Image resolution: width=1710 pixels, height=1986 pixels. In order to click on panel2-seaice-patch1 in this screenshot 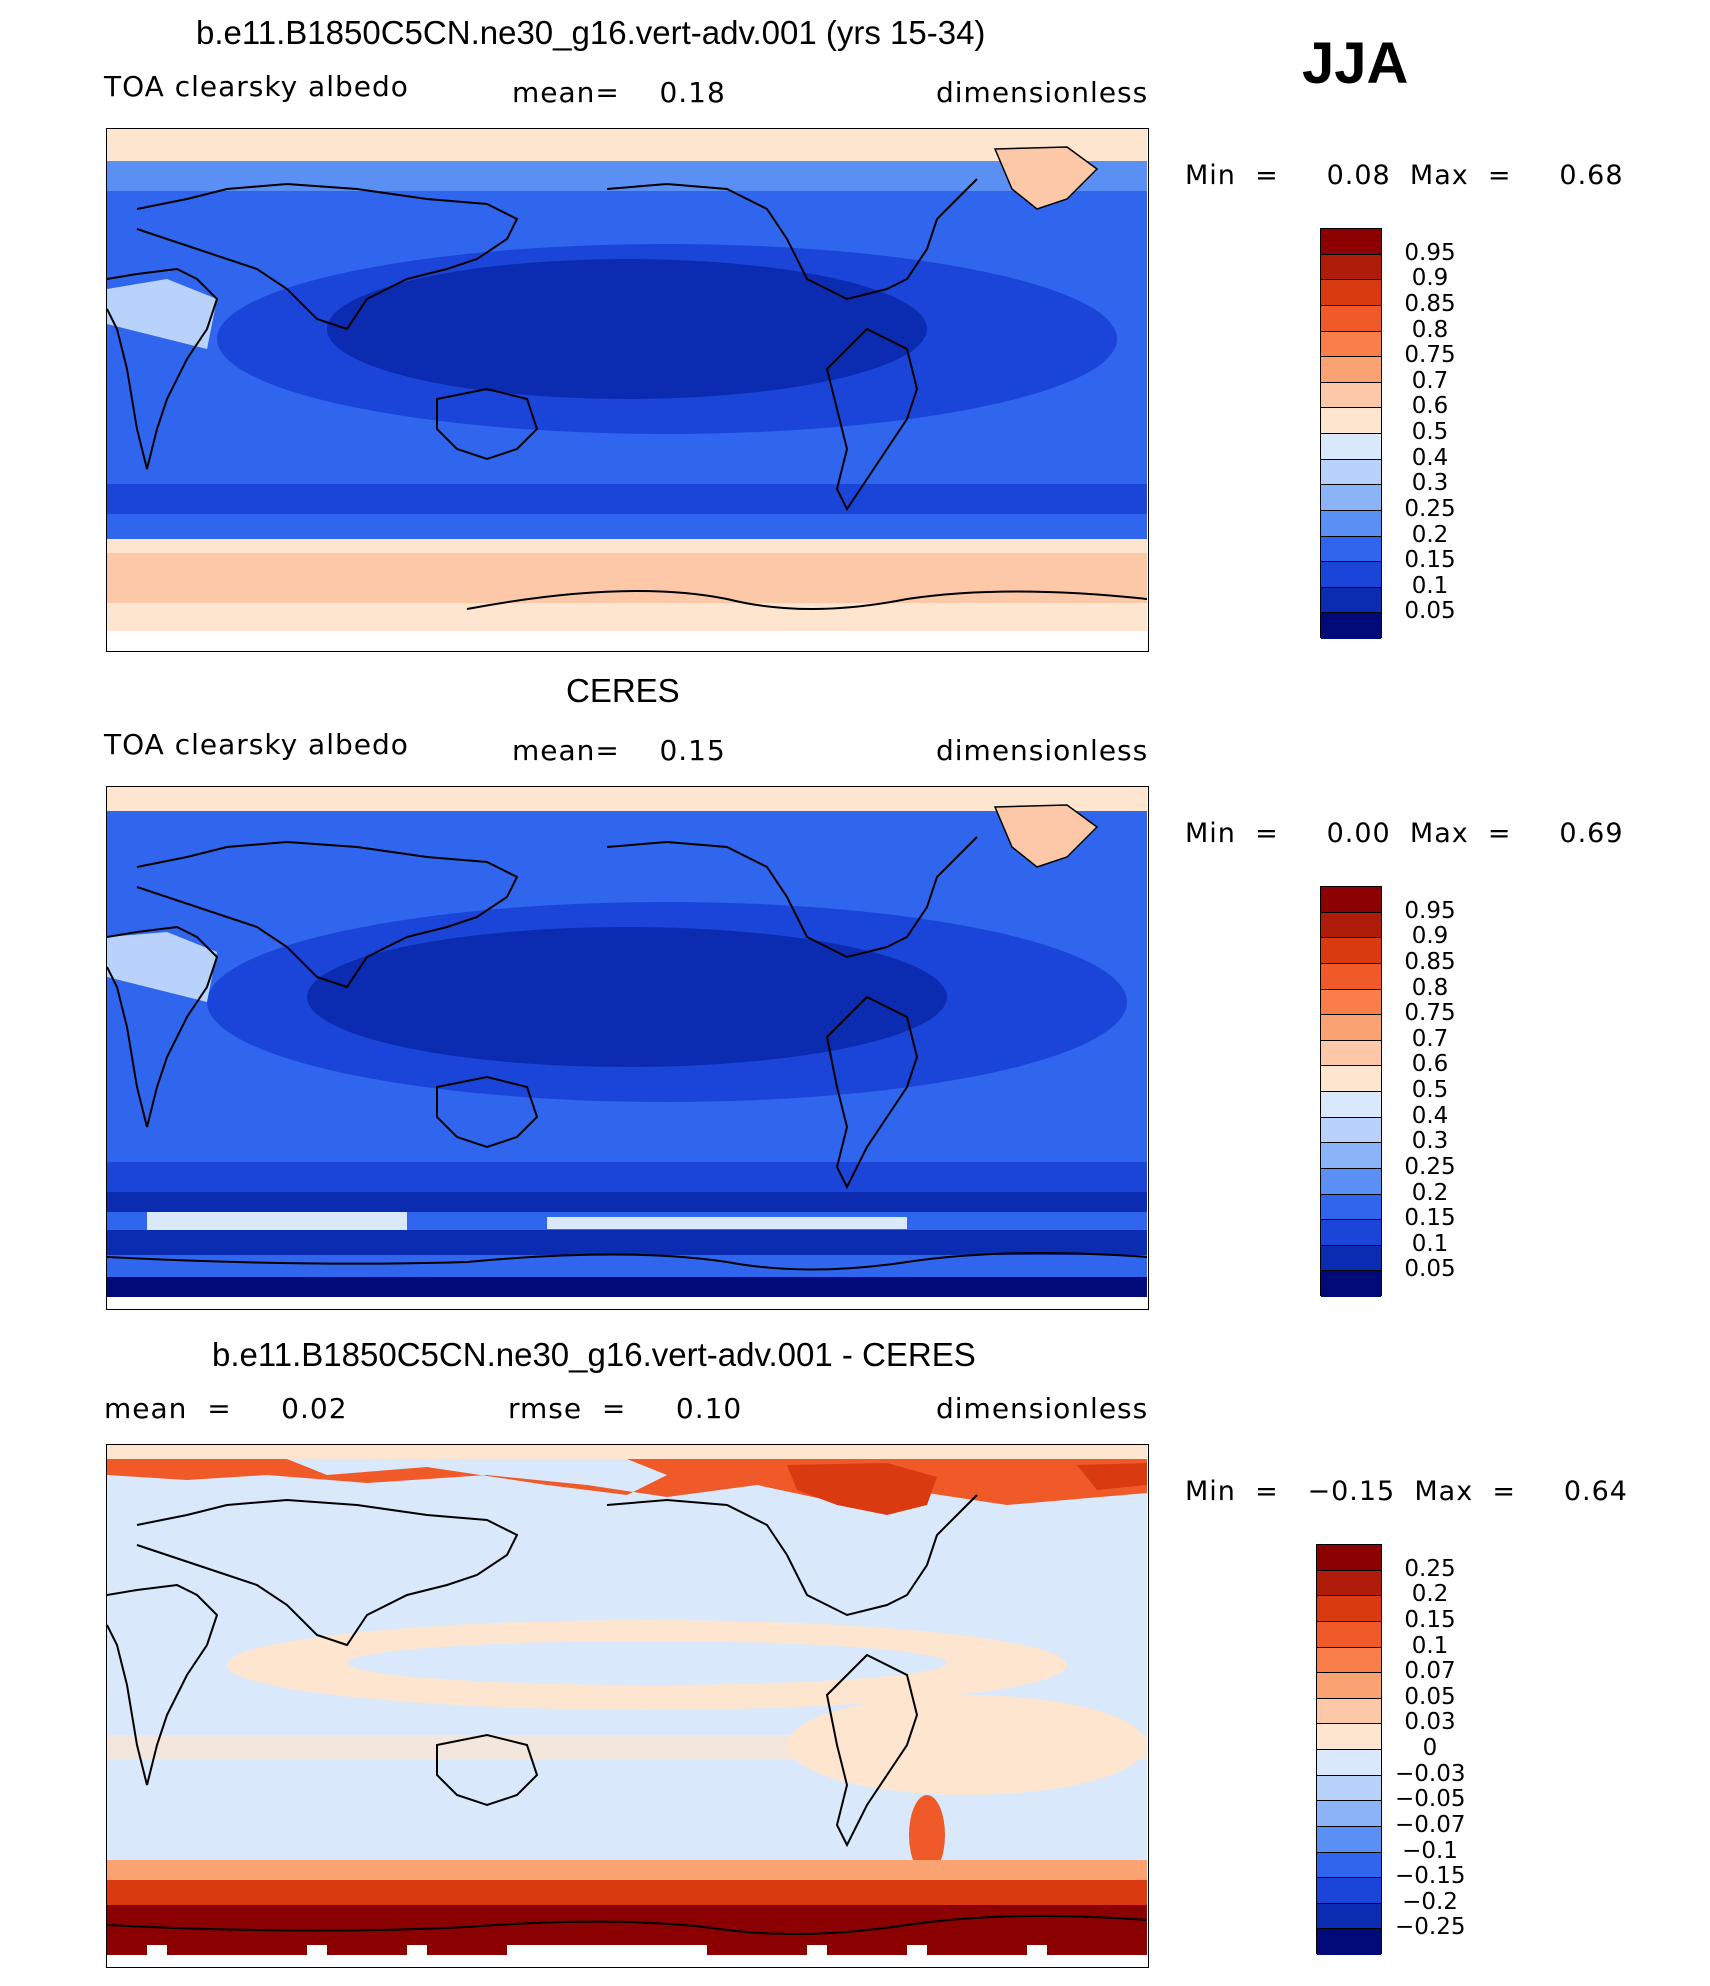, I will do `click(277, 1221)`.